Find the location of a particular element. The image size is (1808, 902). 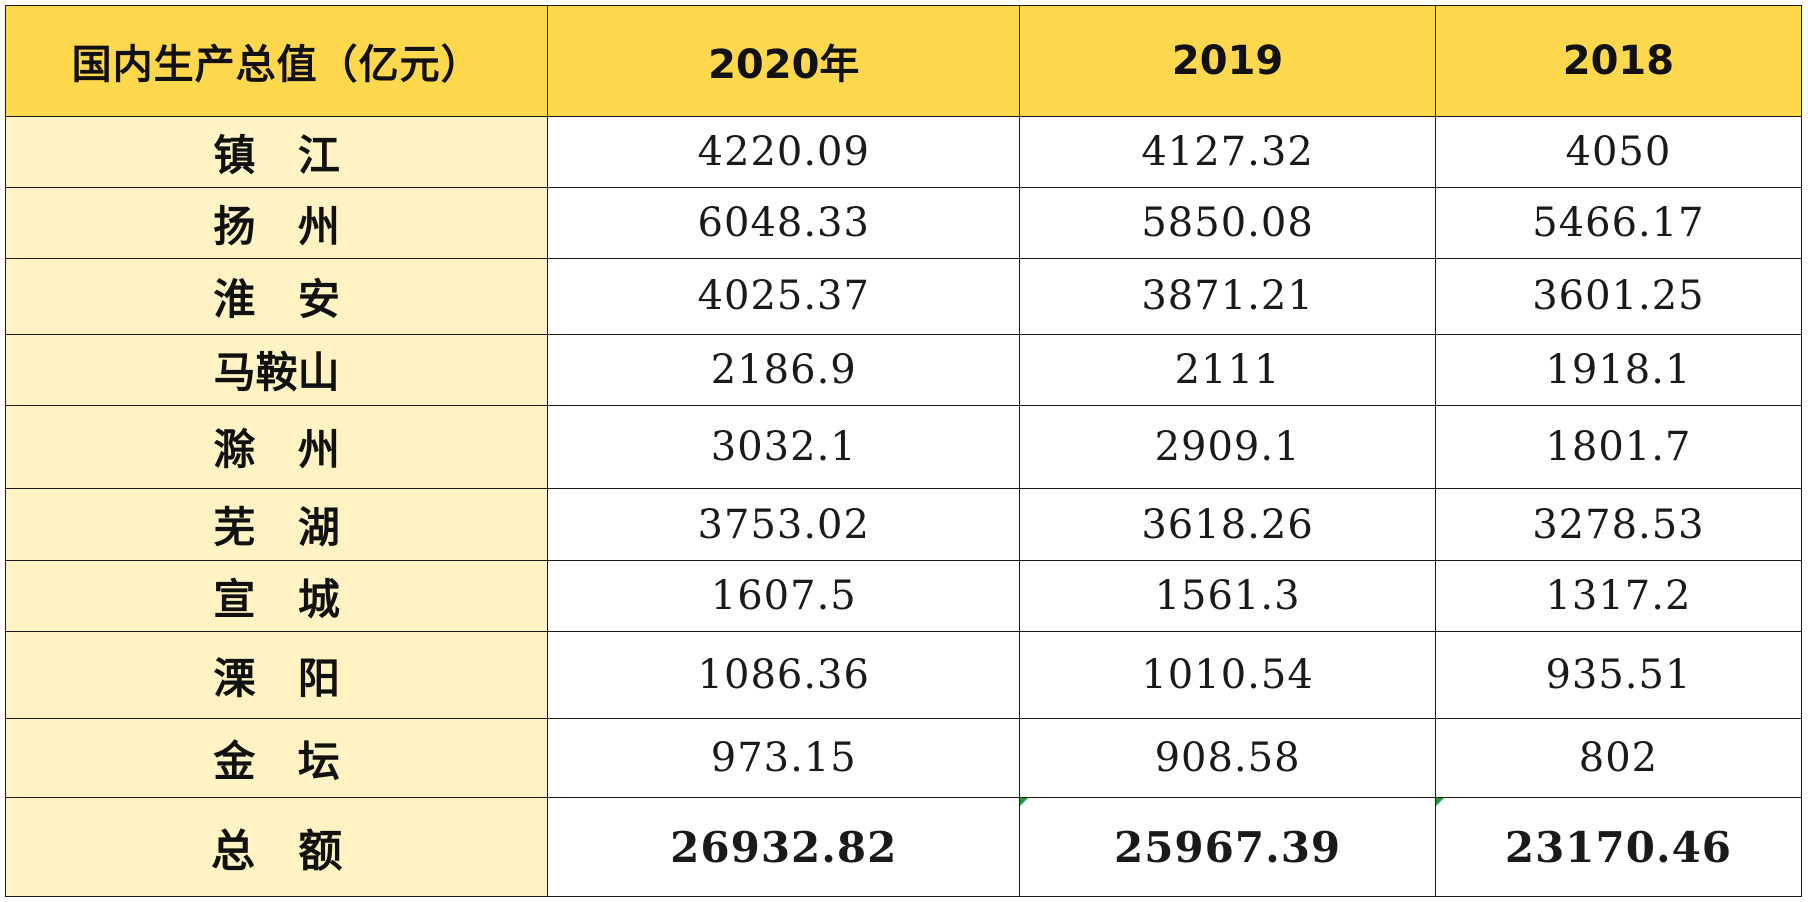

city-cell: 金 坛 is located at coordinates (276, 758).